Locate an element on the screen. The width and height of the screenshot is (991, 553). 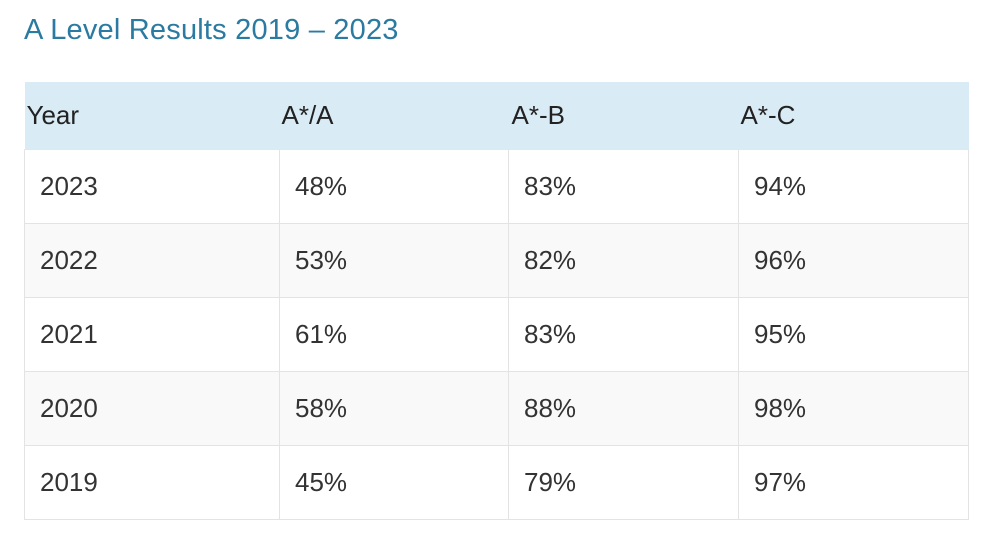
table-row: 2021 61% 83% 95% is located at coordinates (496, 334).